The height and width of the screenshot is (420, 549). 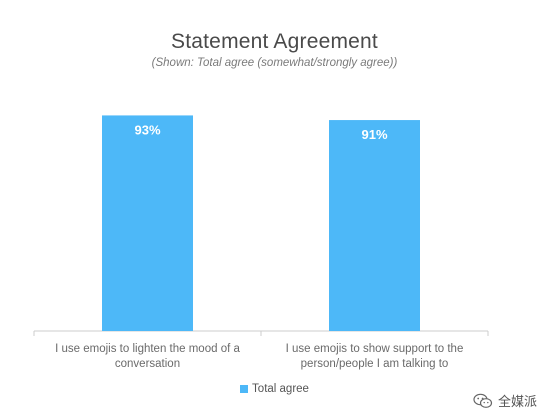 What do you see at coordinates (147, 129) in the screenshot?
I see `data-label-0: 93%` at bounding box center [147, 129].